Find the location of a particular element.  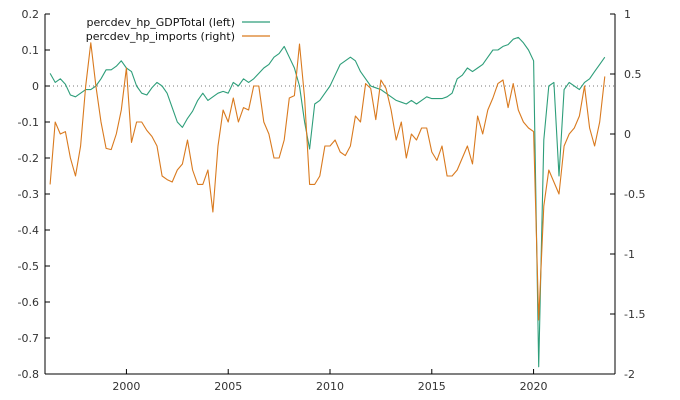

legend-label-imports: percdev_hp_imports (right) is located at coordinates (160, 36).